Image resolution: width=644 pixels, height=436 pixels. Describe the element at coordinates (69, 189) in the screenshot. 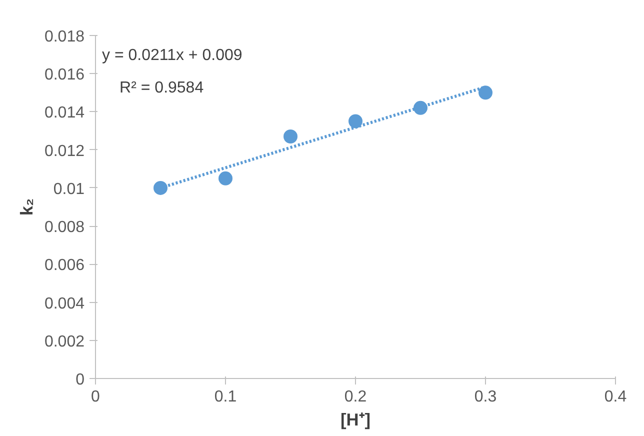

I see `y-tick-label: 0.01` at that location.